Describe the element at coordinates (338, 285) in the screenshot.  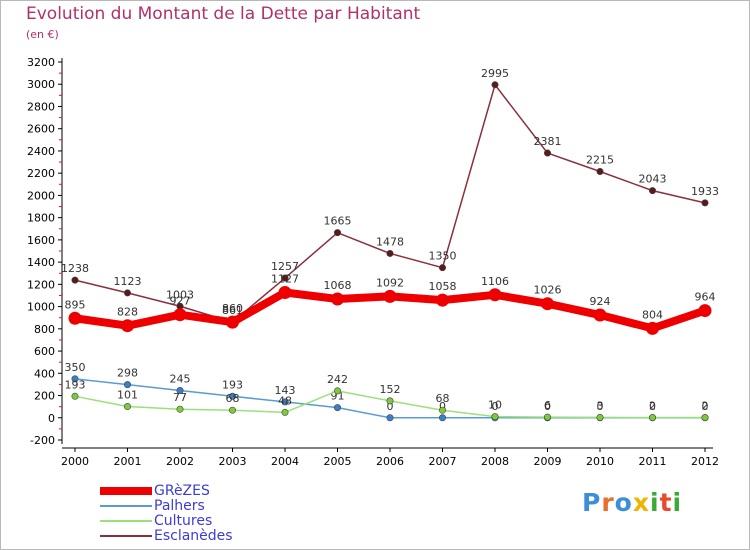
I see `data-label-grzes: 1068` at that location.